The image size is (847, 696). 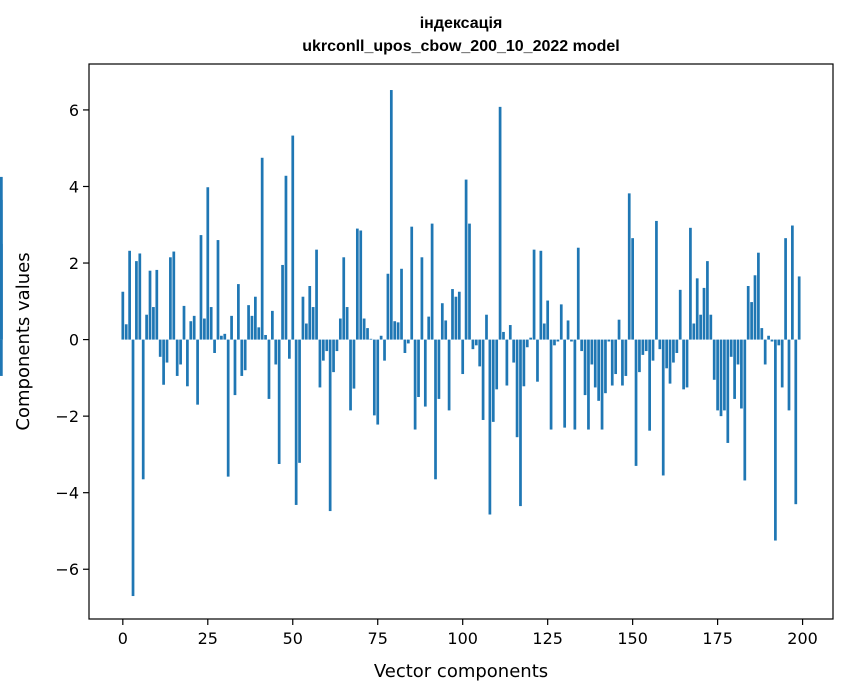 What do you see at coordinates (461, 23) in the screenshot?
I see `chart-title-line1: індексація` at bounding box center [461, 23].